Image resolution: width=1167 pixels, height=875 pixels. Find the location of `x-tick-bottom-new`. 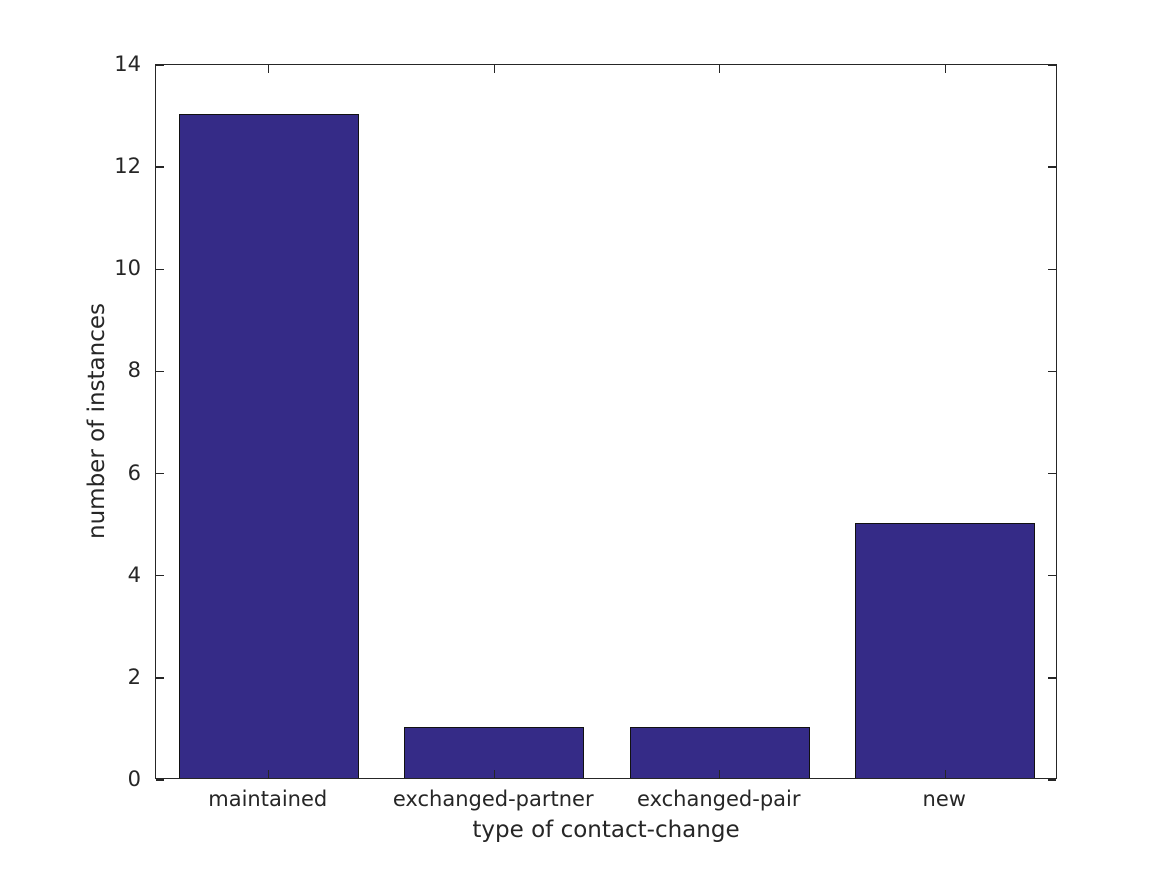

x-tick-bottom-new is located at coordinates (945, 774).